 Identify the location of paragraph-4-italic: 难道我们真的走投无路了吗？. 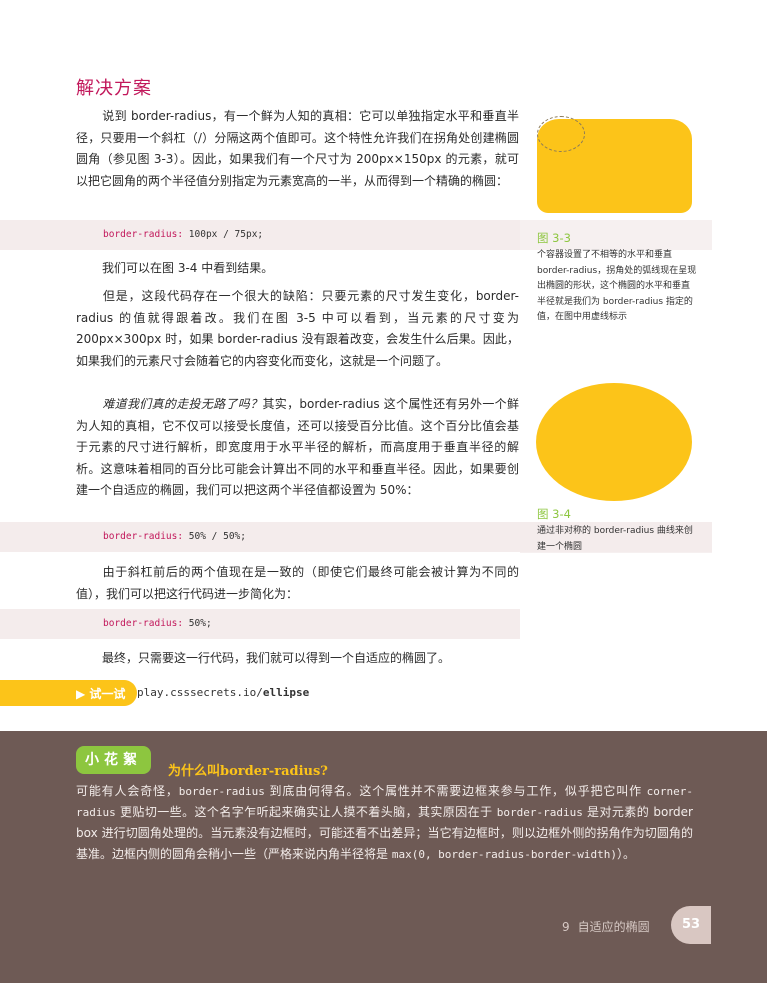
(182, 404).